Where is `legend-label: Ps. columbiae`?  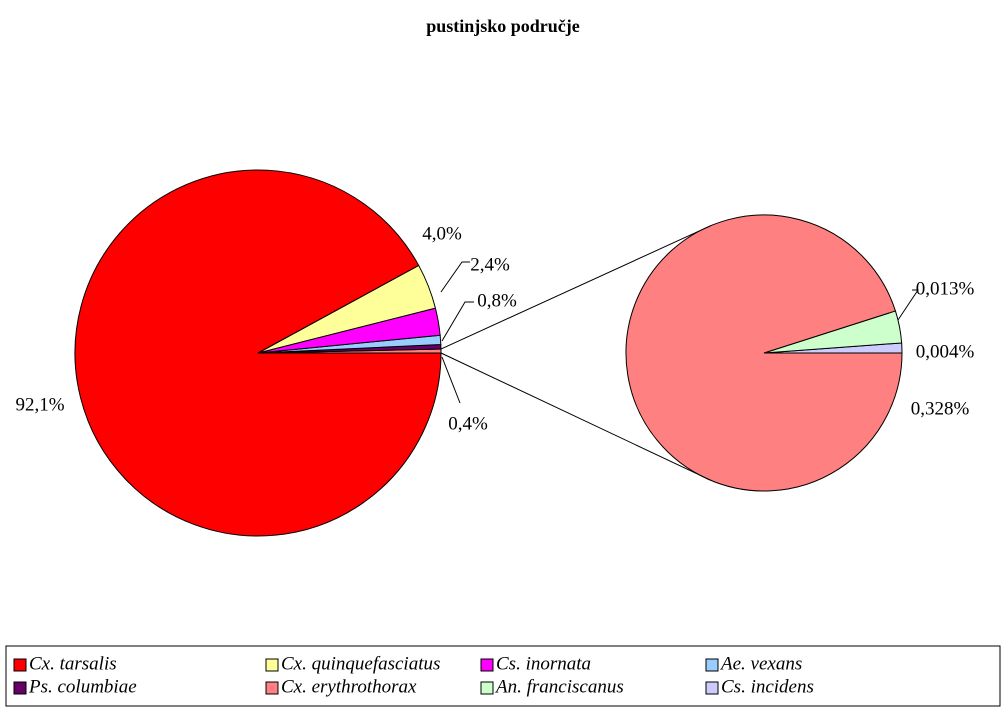
legend-label: Ps. columbiae is located at coordinates (82, 686).